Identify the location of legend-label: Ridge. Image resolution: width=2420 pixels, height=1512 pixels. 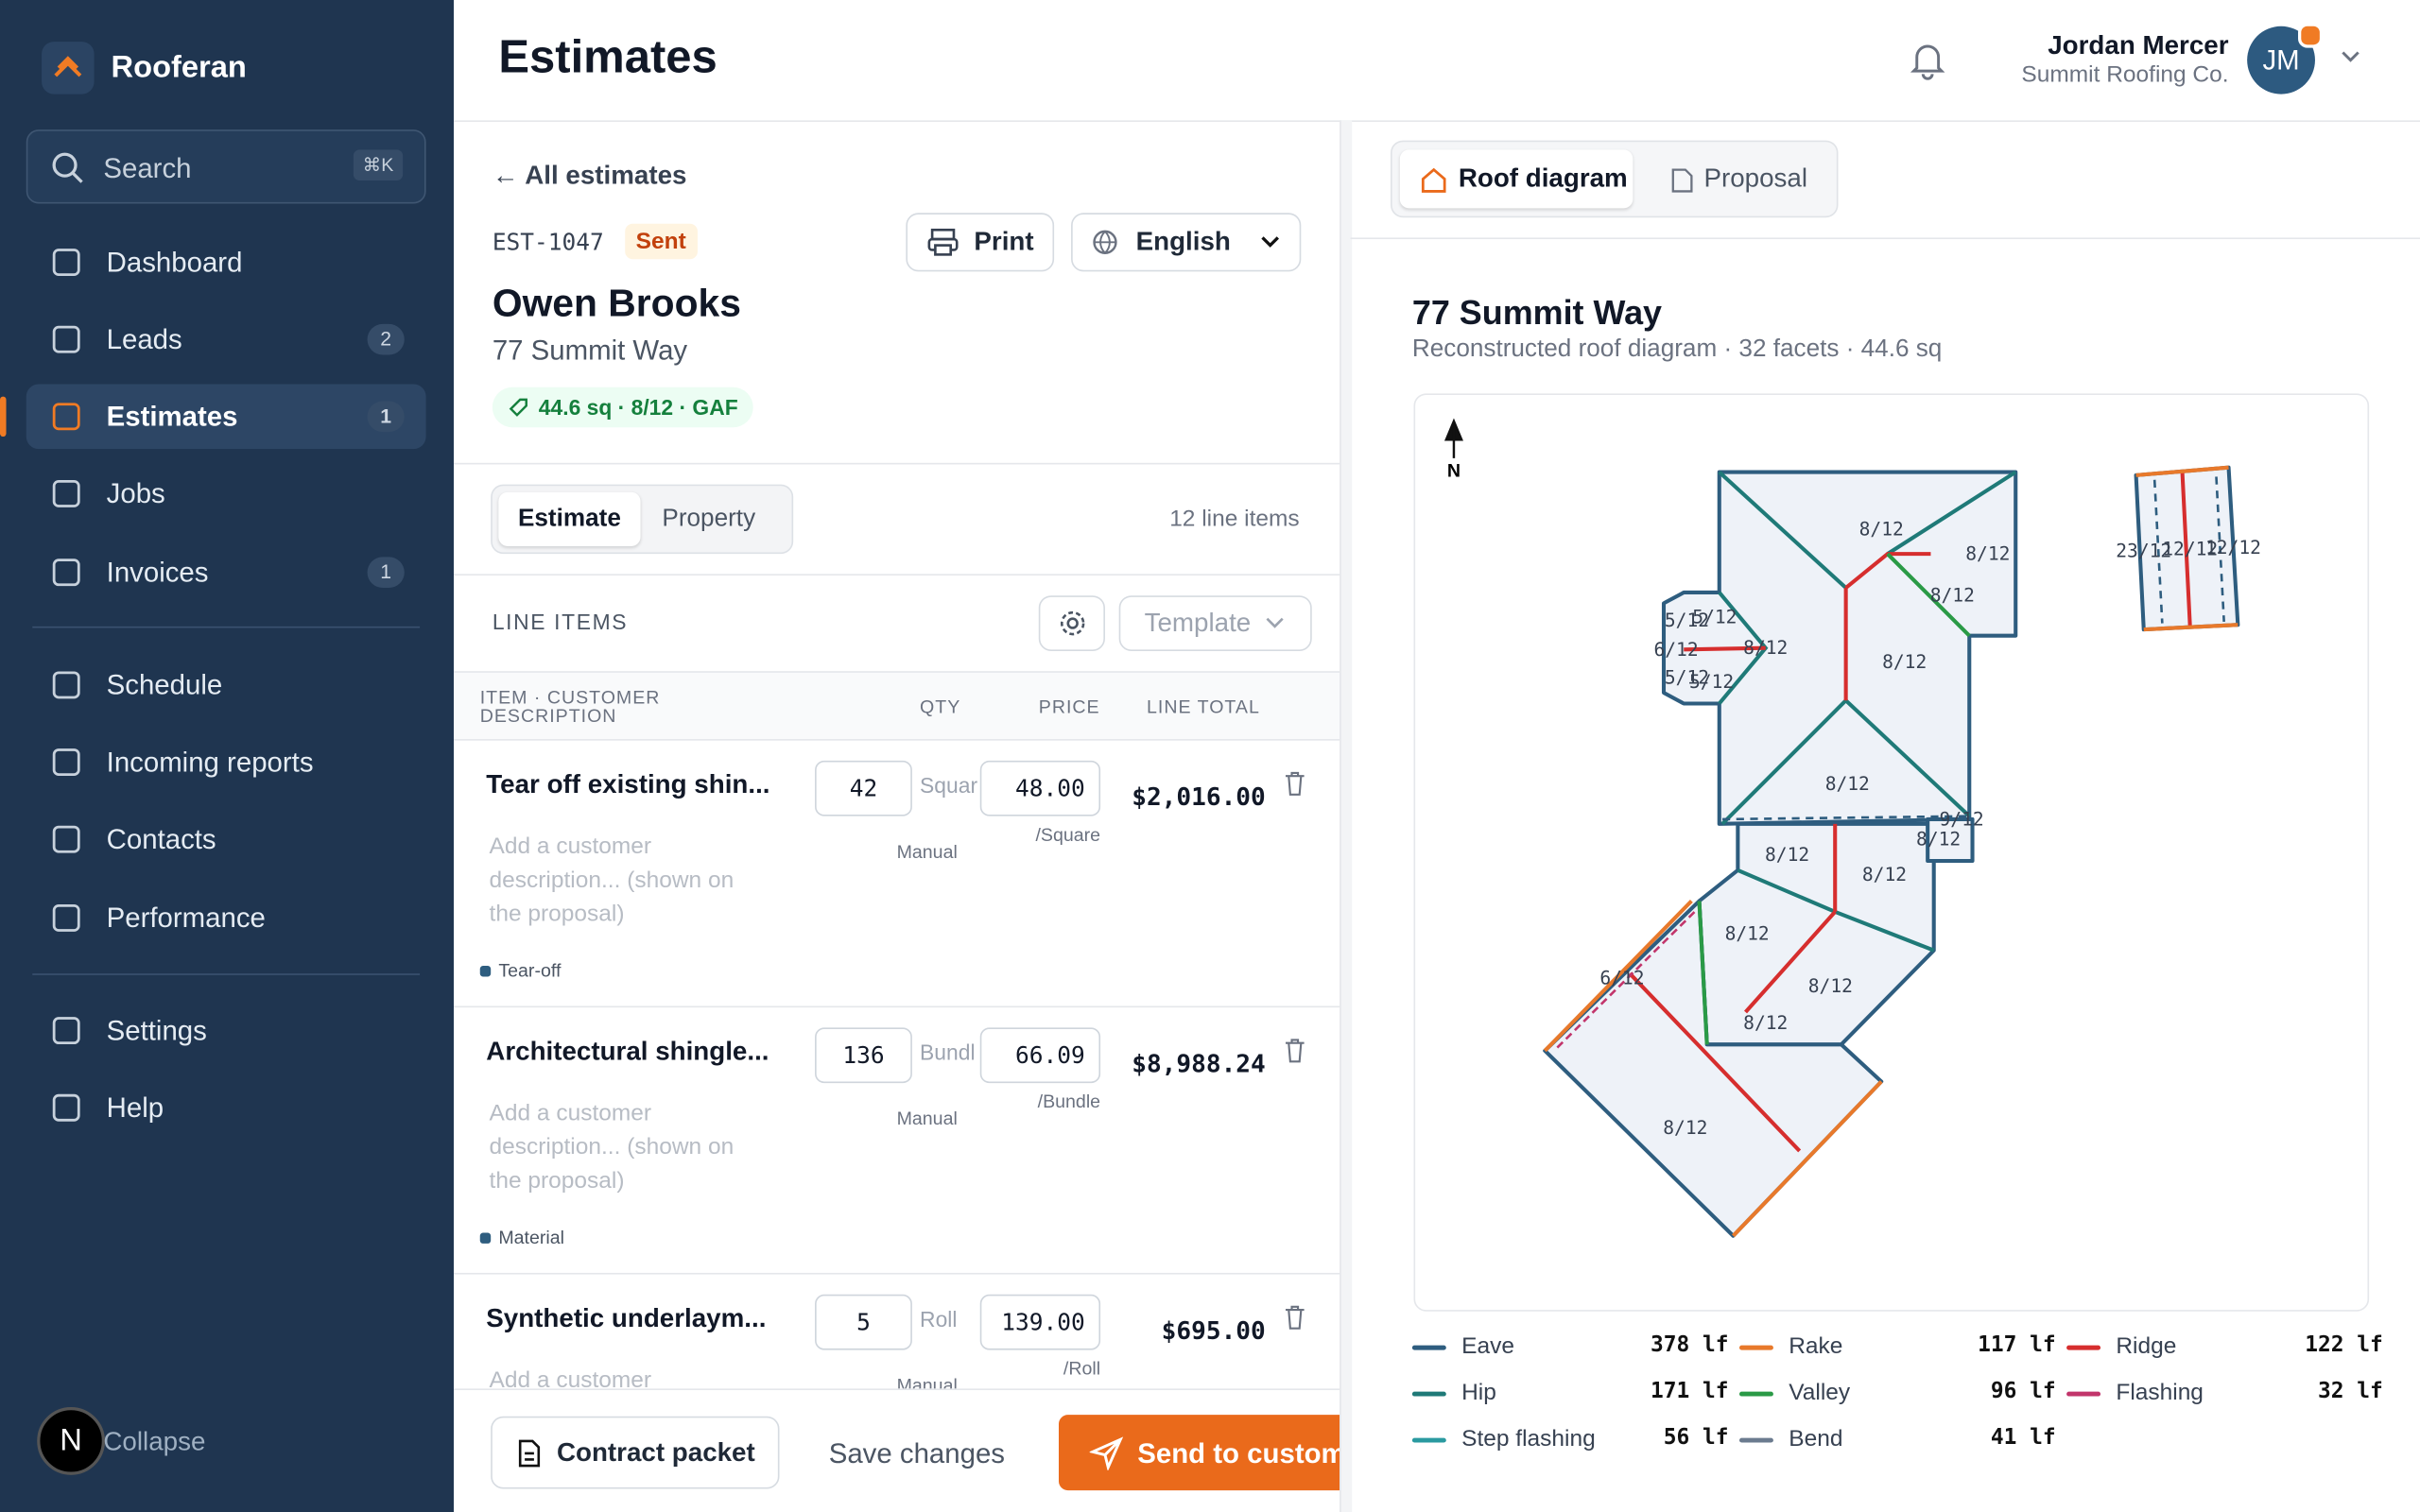
(2146, 1346).